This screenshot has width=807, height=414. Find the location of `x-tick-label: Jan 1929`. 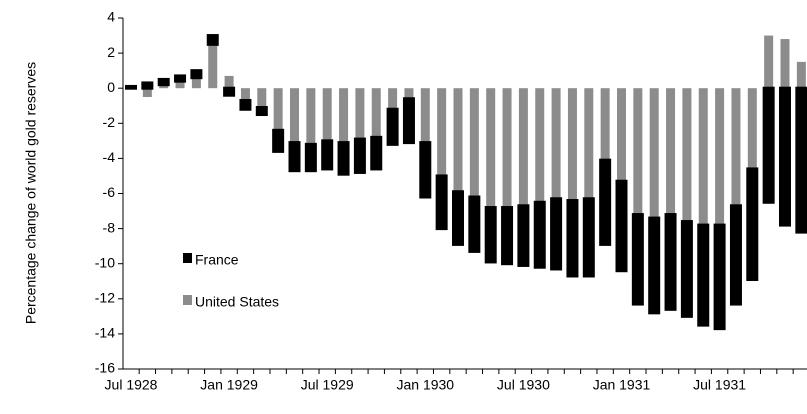

x-tick-label: Jan 1929 is located at coordinates (229, 385).